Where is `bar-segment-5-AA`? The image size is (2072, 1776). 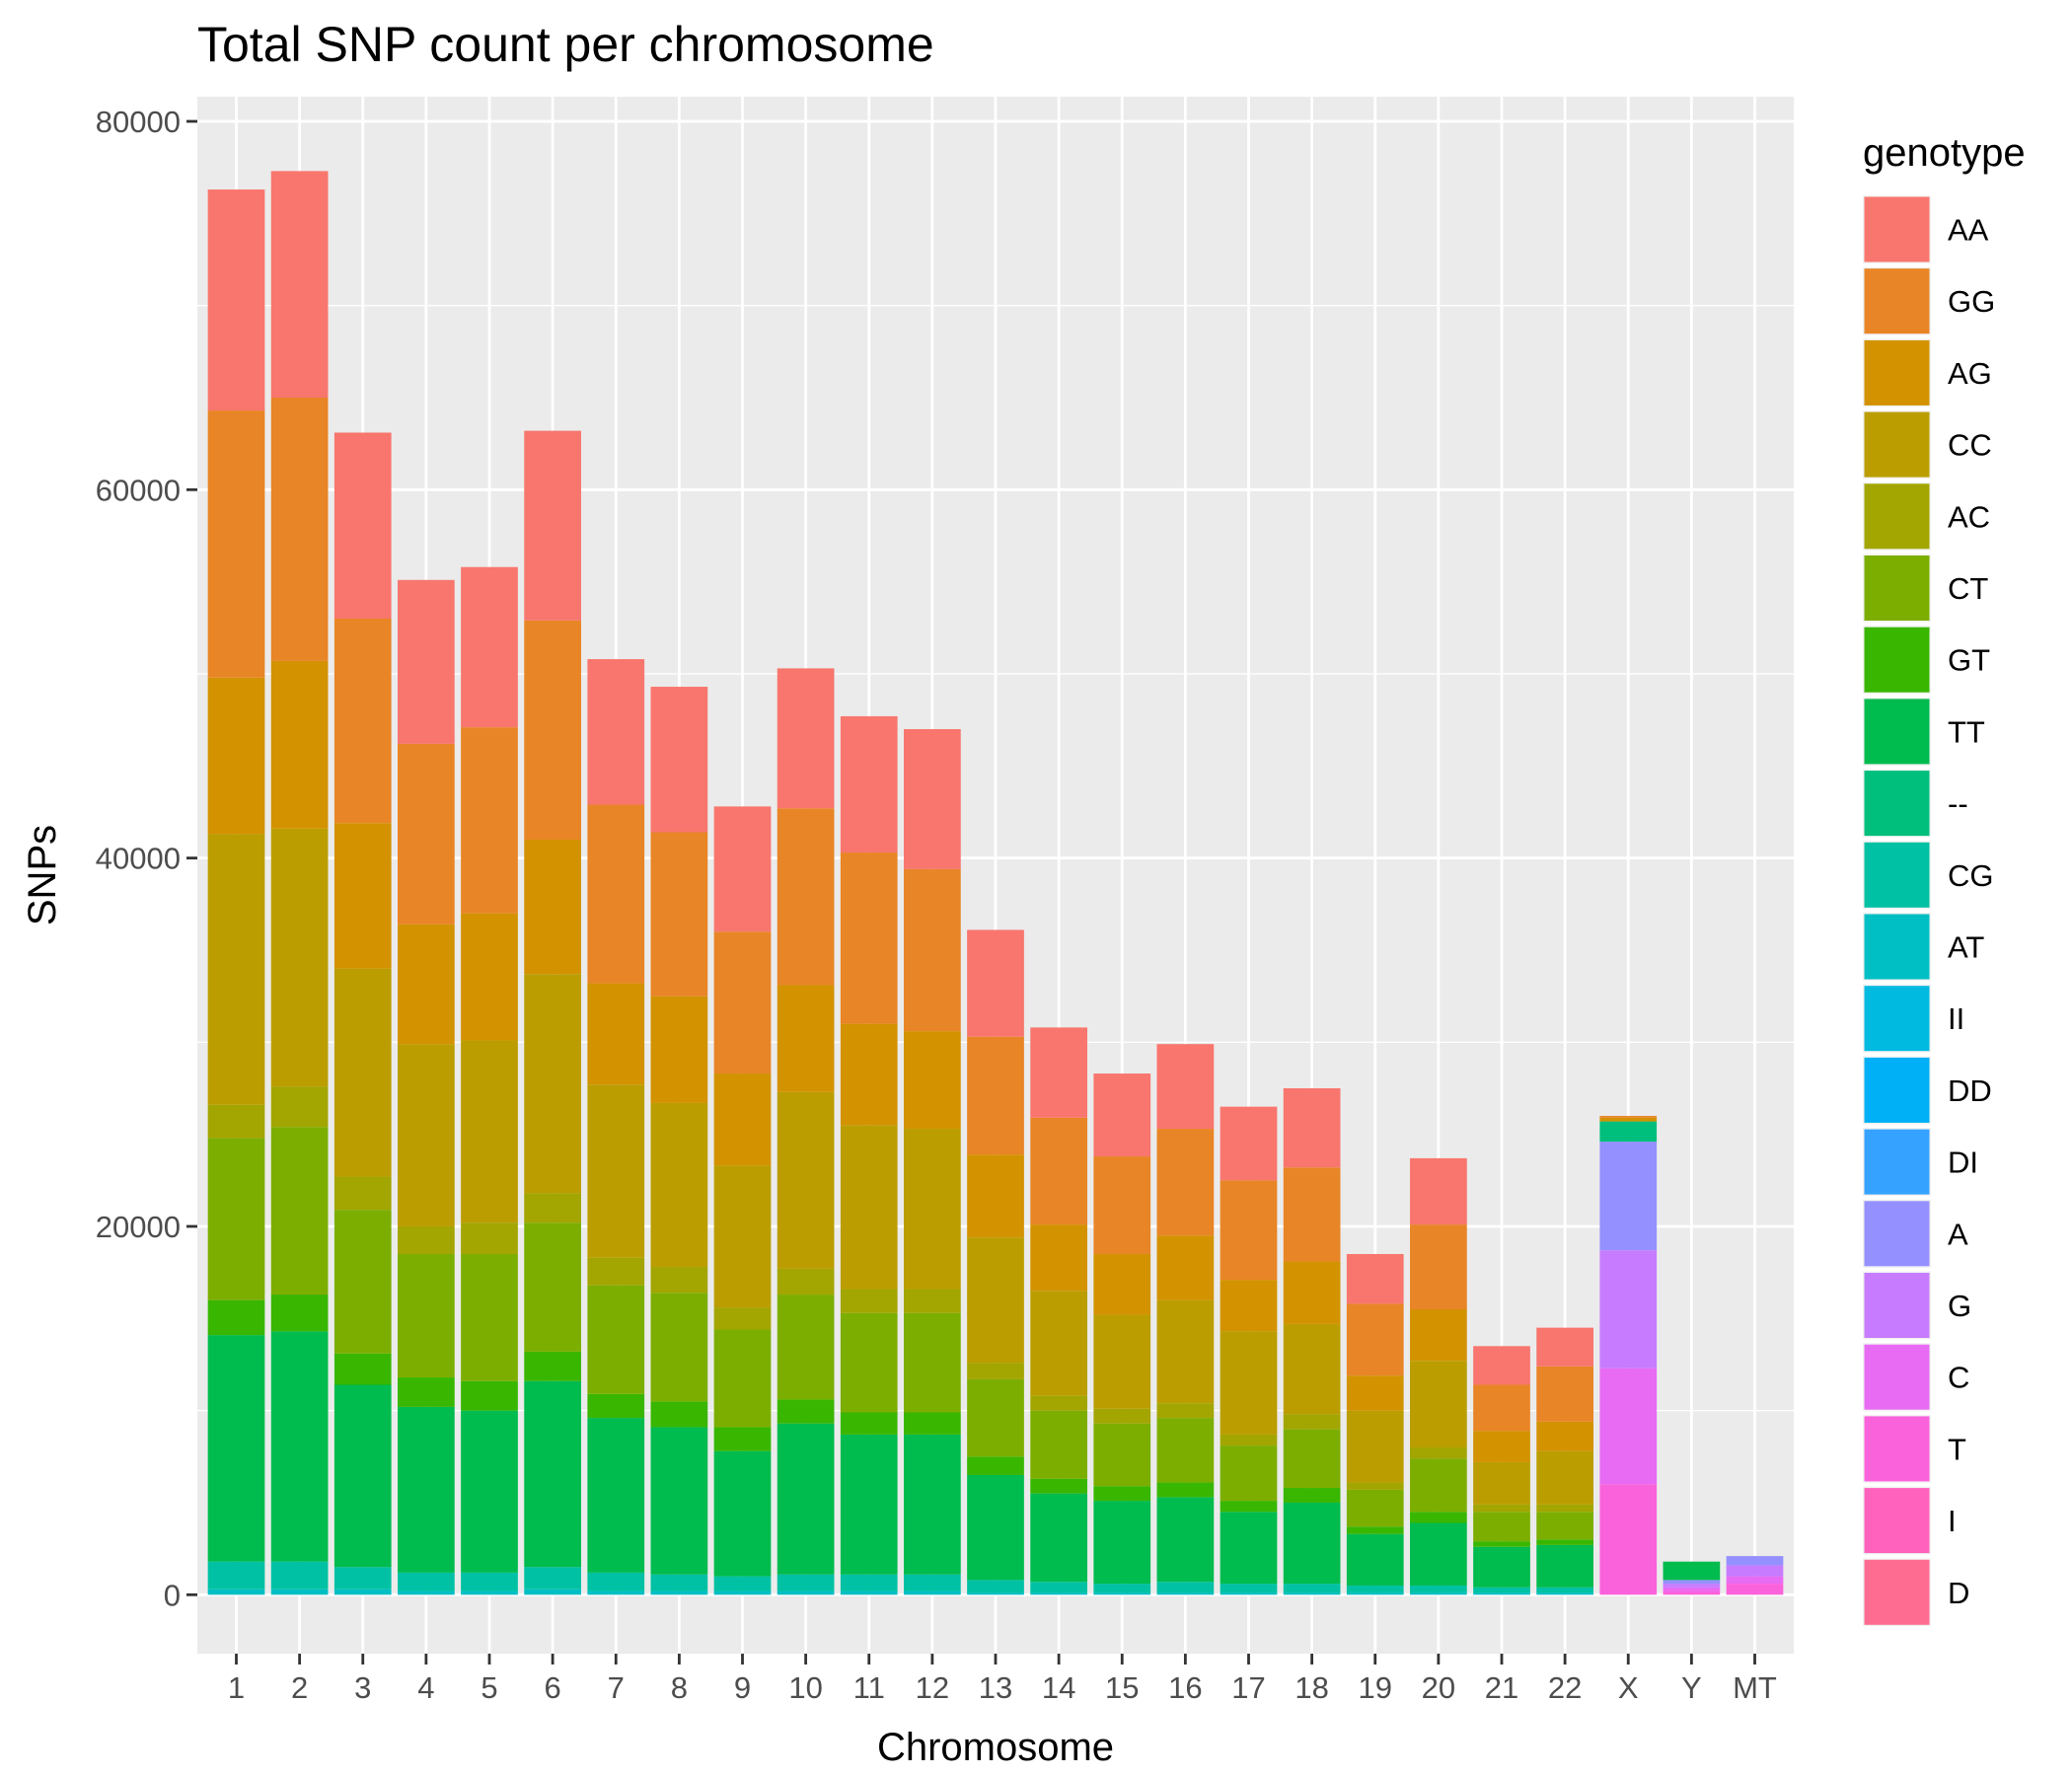 bar-segment-5-AA is located at coordinates (490, 647).